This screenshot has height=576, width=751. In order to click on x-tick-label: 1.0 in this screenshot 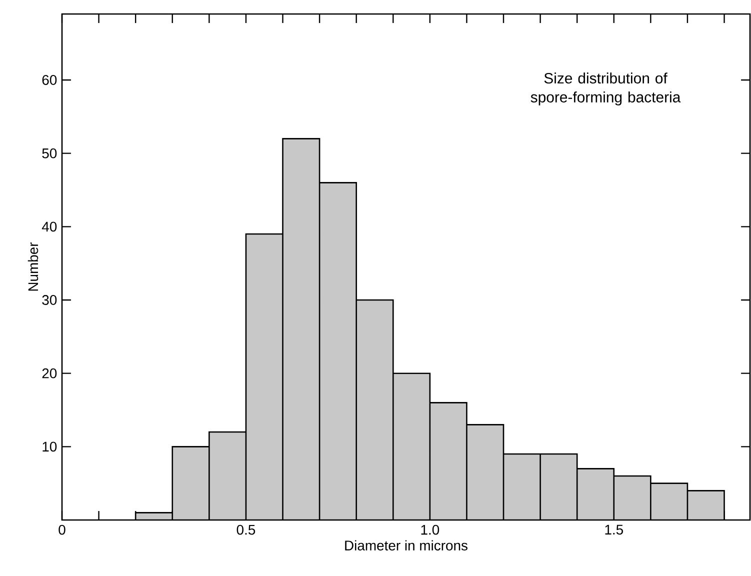, I will do `click(430, 529)`.